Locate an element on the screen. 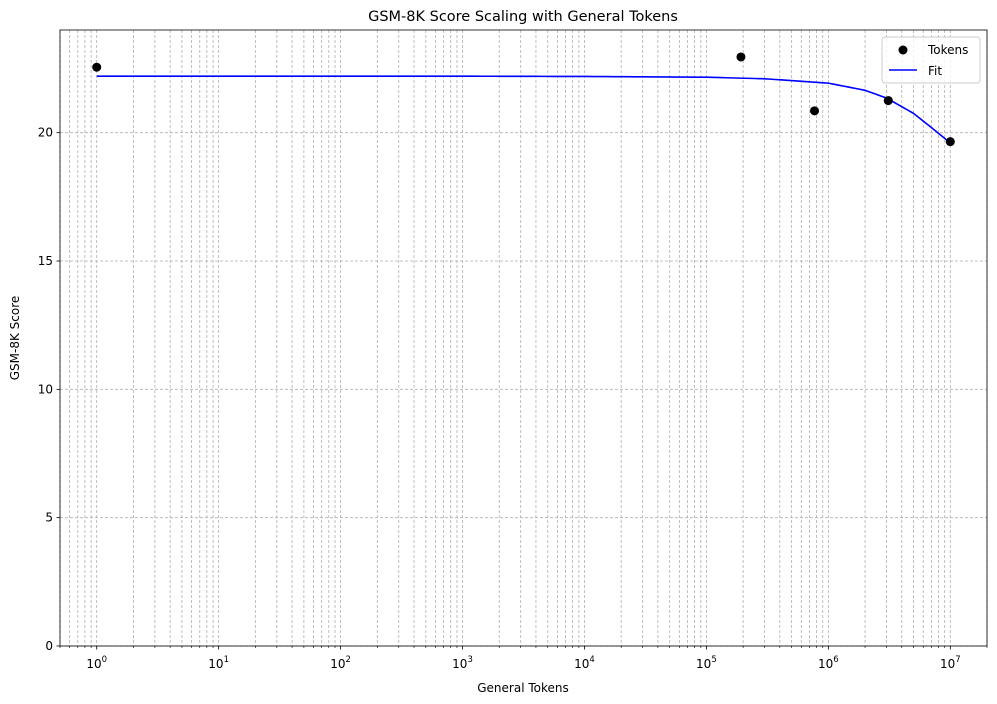  legend: Tokens Fit is located at coordinates (931, 60).